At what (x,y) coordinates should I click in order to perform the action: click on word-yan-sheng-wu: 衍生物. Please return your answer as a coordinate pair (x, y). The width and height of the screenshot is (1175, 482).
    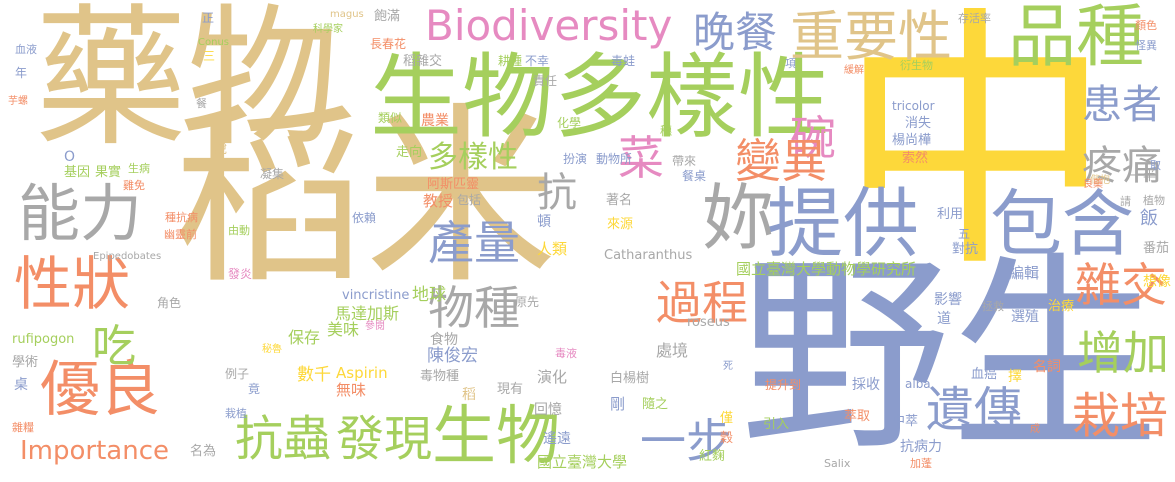
    Looking at the image, I should click on (916, 65).